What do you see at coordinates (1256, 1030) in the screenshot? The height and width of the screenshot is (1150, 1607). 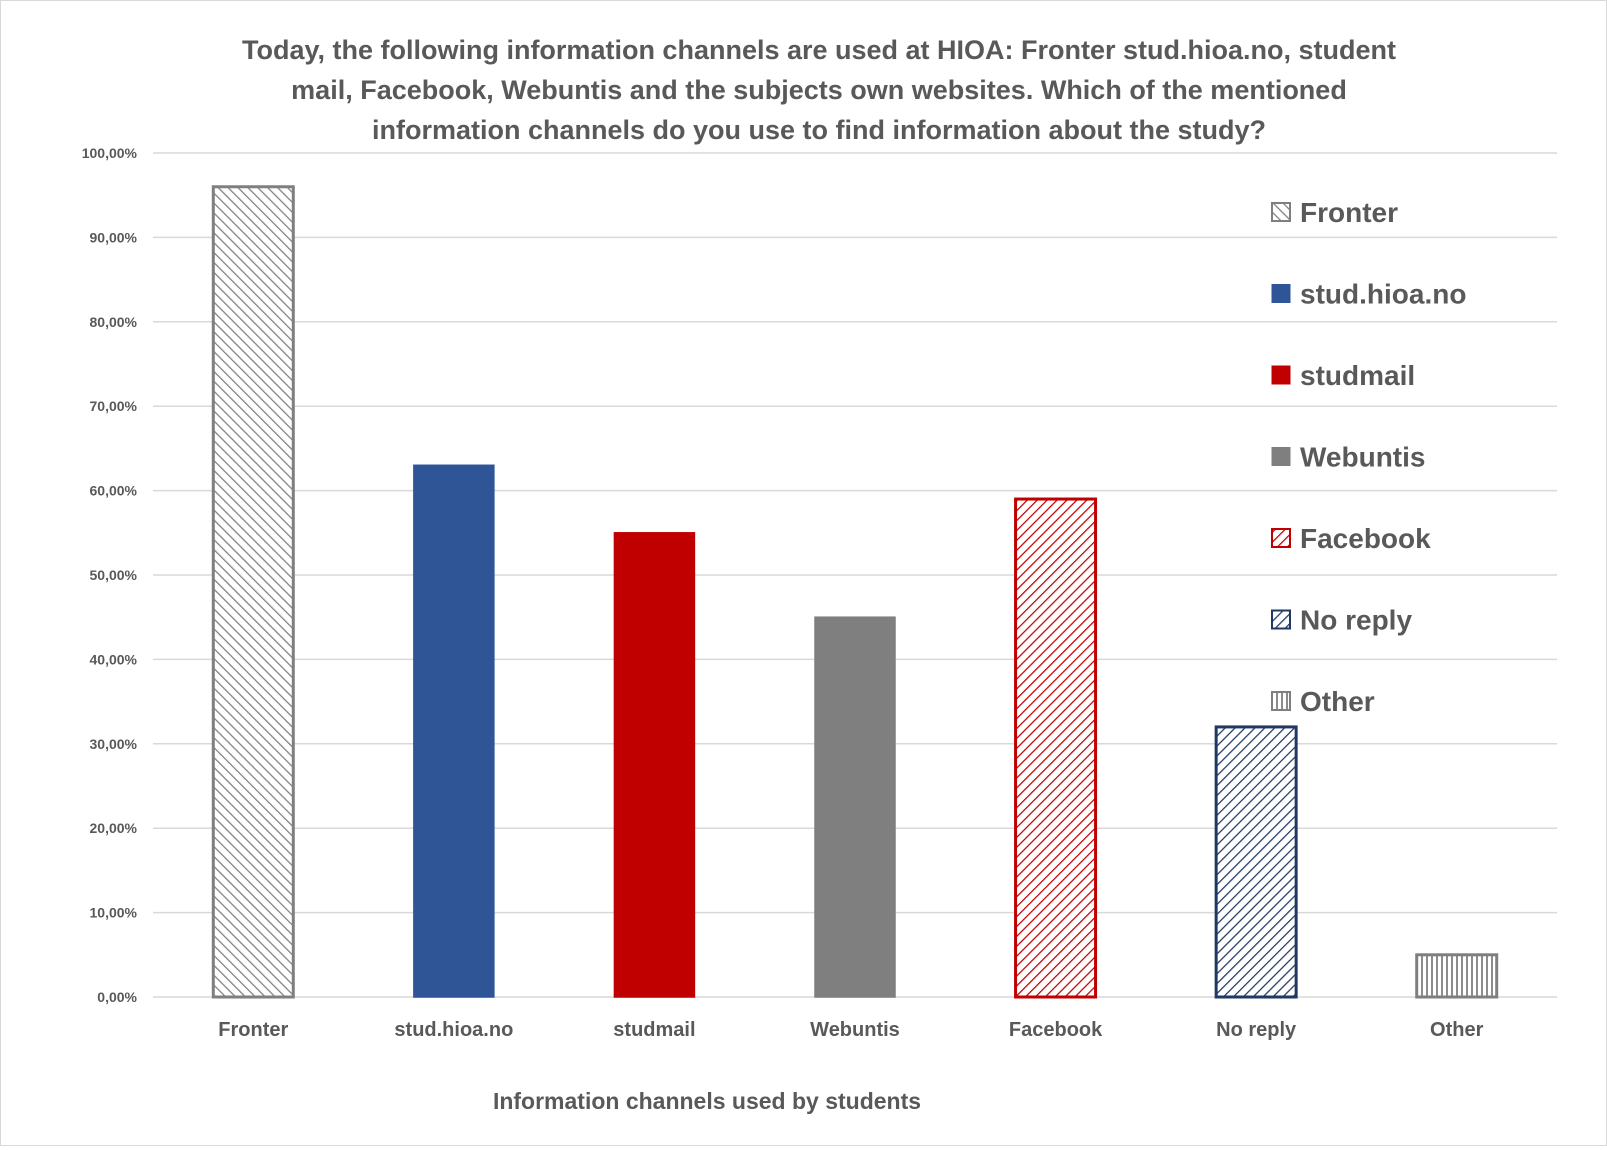 I see `x-tick-label: No reply` at bounding box center [1256, 1030].